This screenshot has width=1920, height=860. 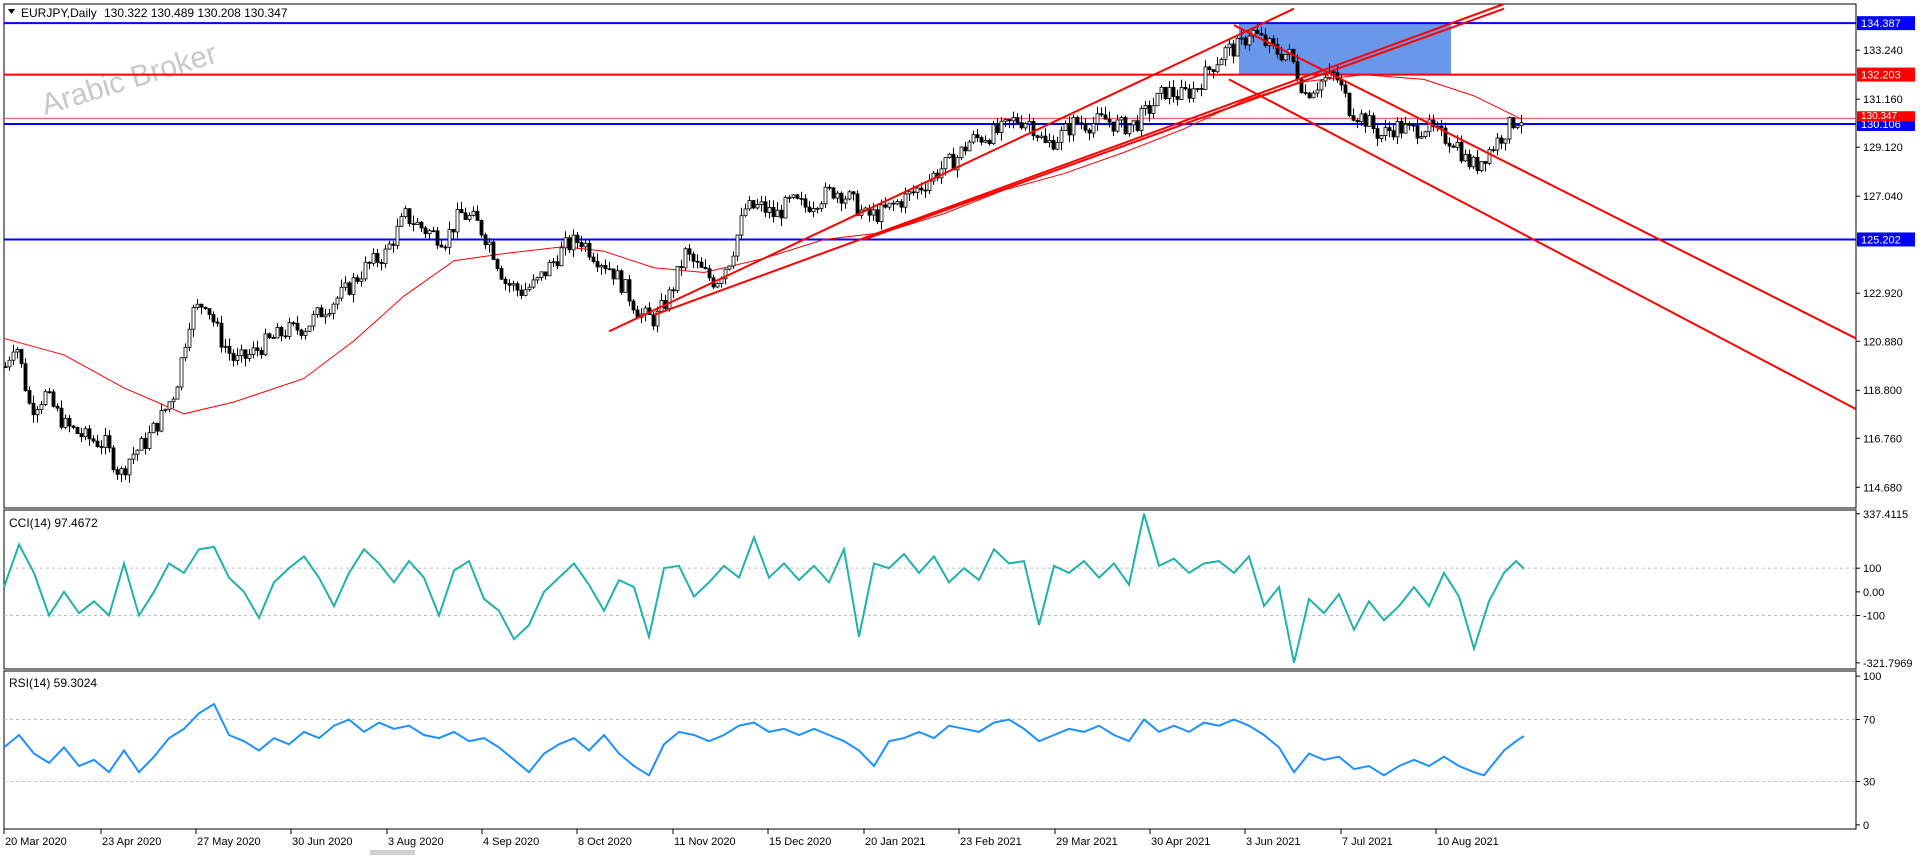 What do you see at coordinates (1180, 842) in the screenshot?
I see `time-tick-label: 30 Apr 2021` at bounding box center [1180, 842].